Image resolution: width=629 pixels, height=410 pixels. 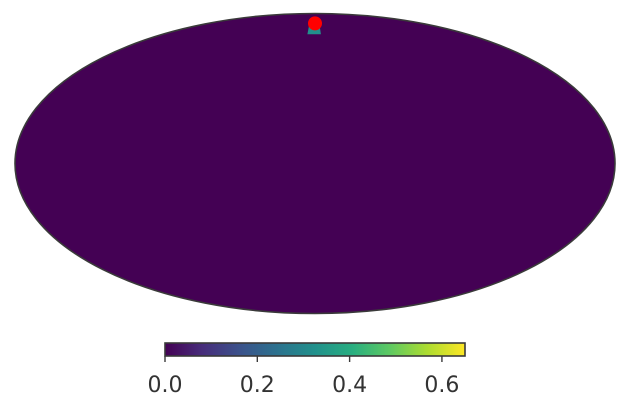 I want to click on colorbar-frame, so click(x=315, y=349).